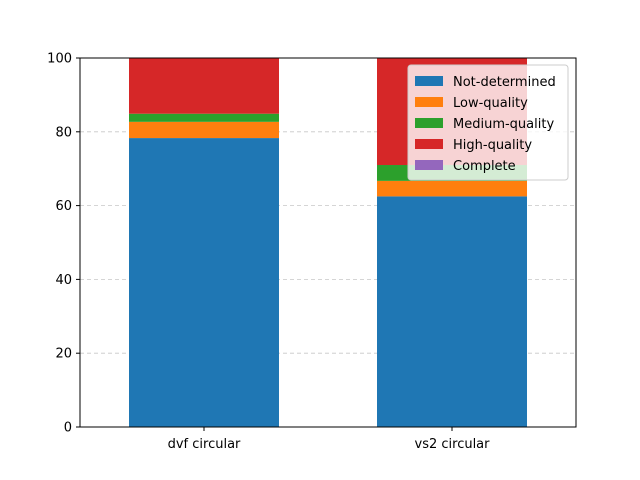 This screenshot has width=640, height=480. What do you see at coordinates (63, 280) in the screenshot?
I see `y-tick-label: 40` at bounding box center [63, 280].